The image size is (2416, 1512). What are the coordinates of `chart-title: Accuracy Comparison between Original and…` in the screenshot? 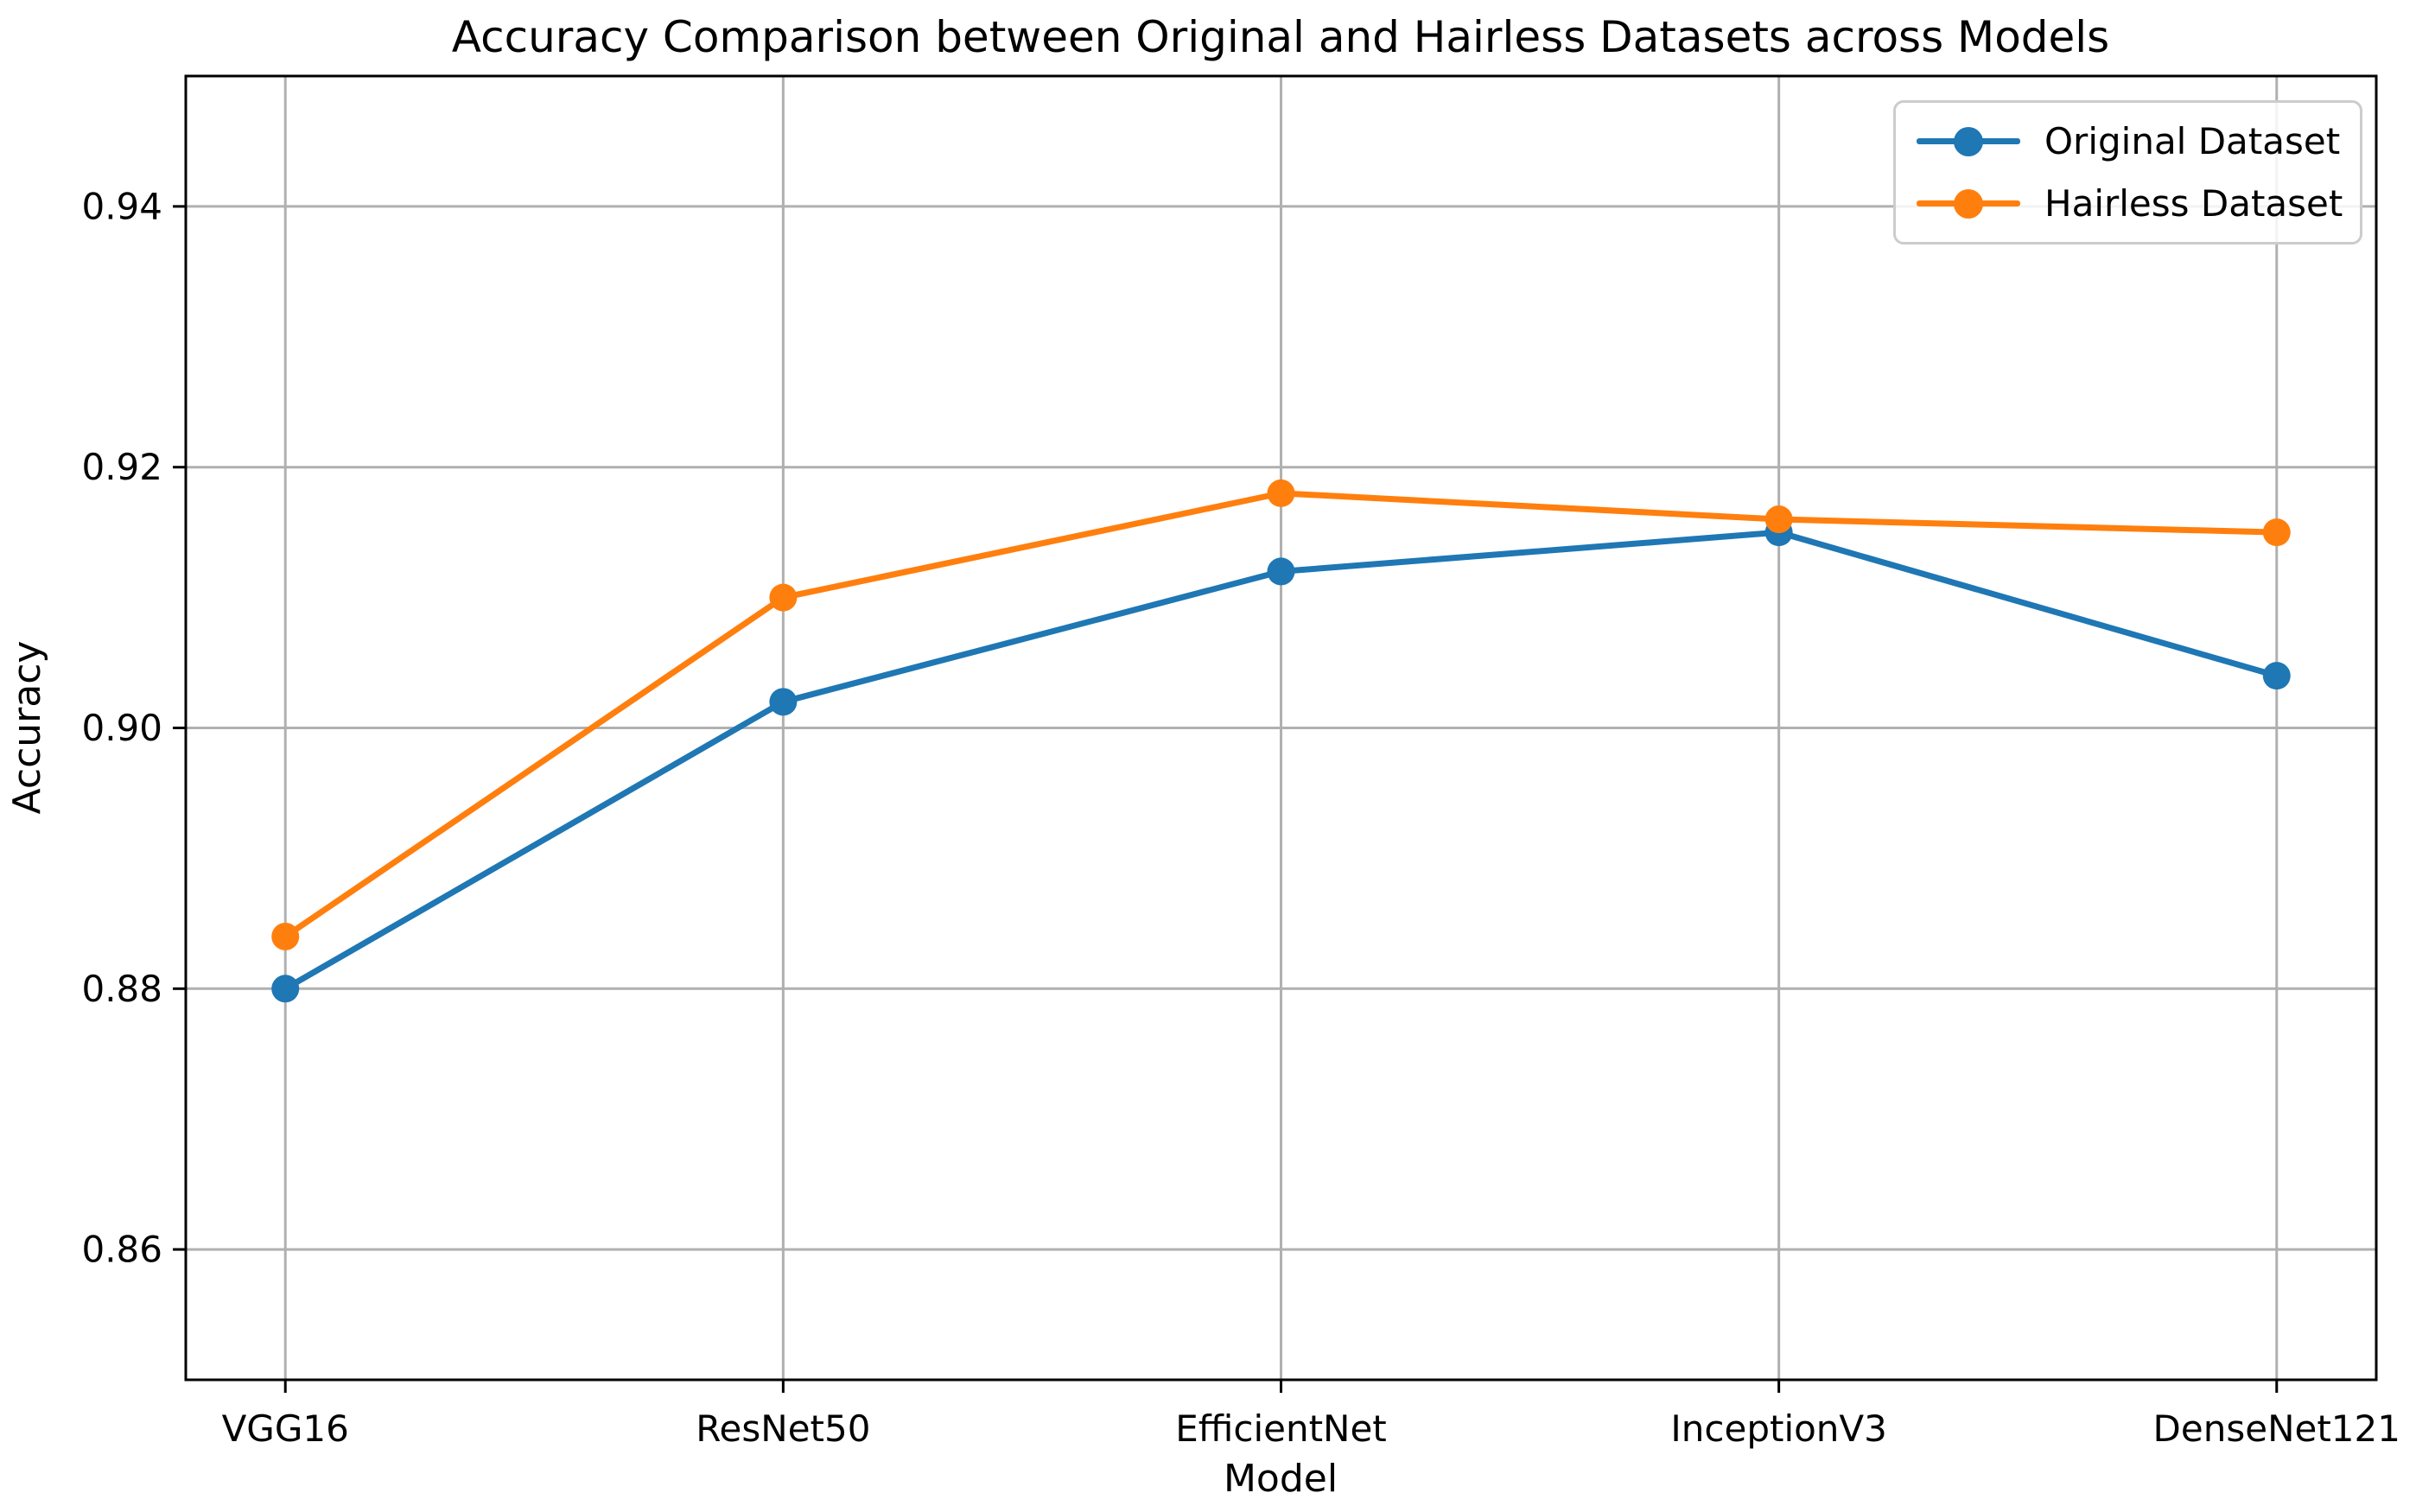 It's located at (1280, 37).